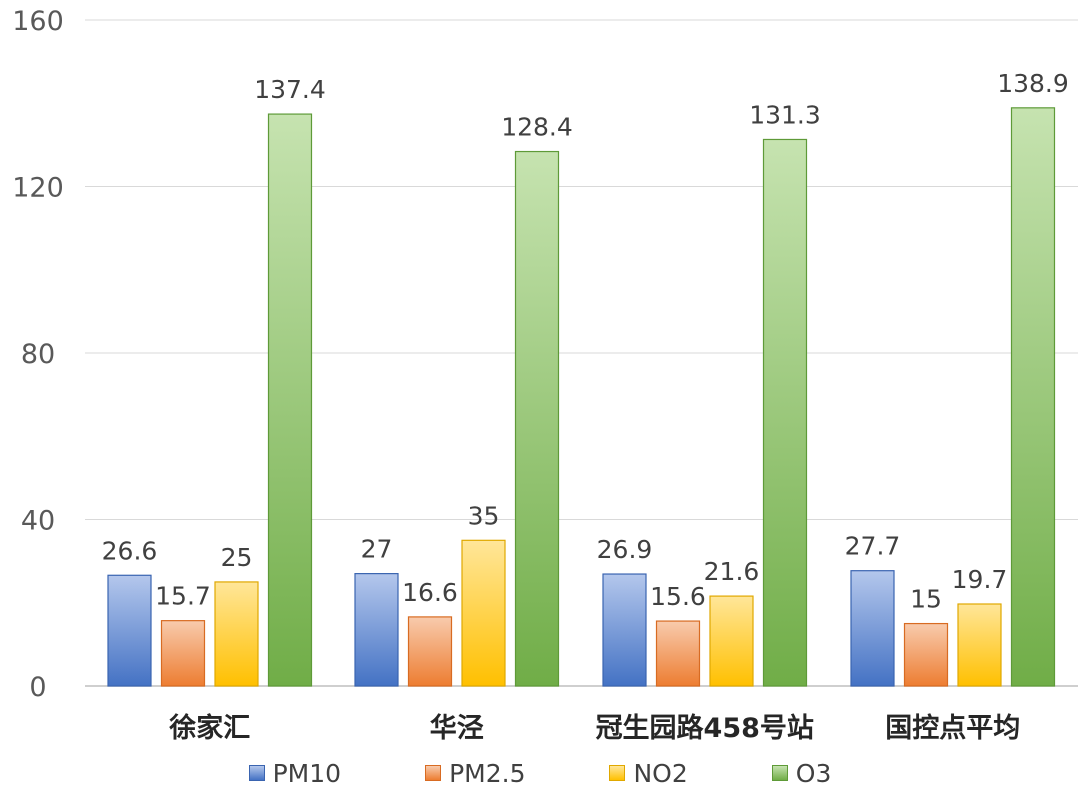 This screenshot has height=802, width=1080. Describe the element at coordinates (484, 515) in the screenshot. I see `data-label: 35` at that location.